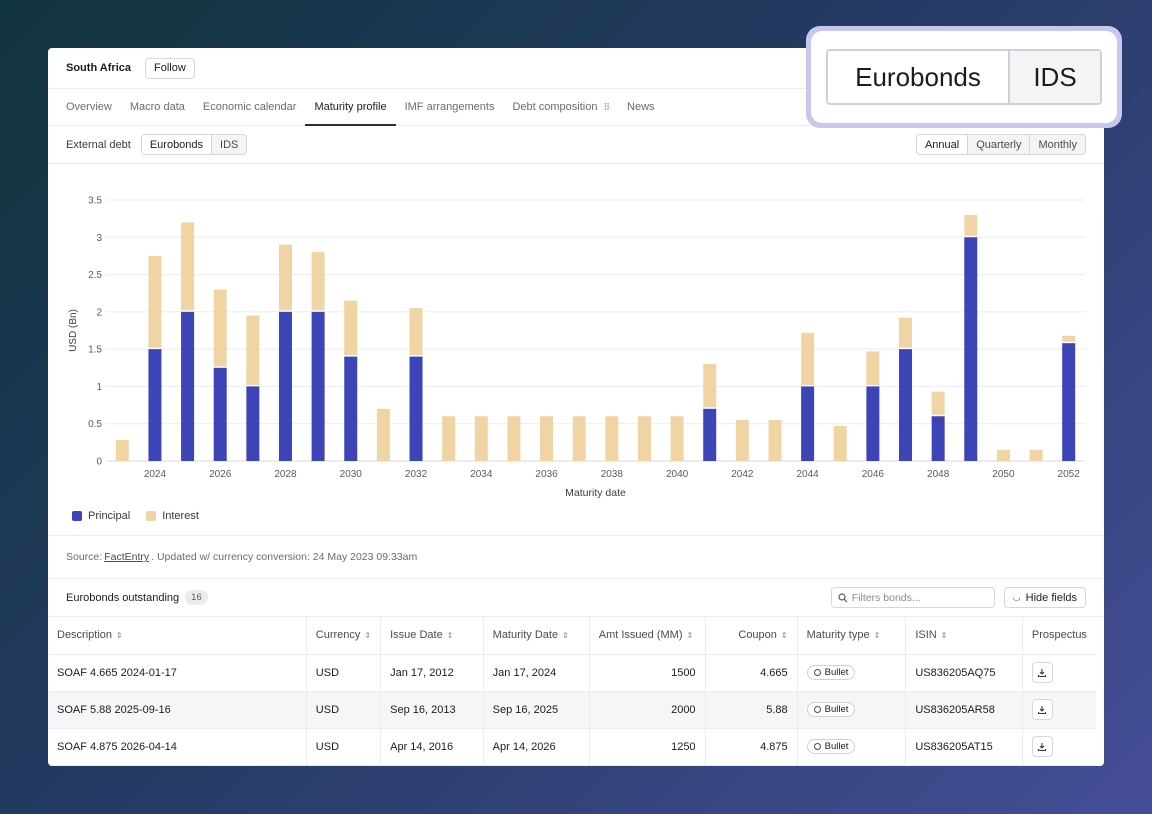  I want to click on col-coupon: Coupon ⇕, so click(751, 636).